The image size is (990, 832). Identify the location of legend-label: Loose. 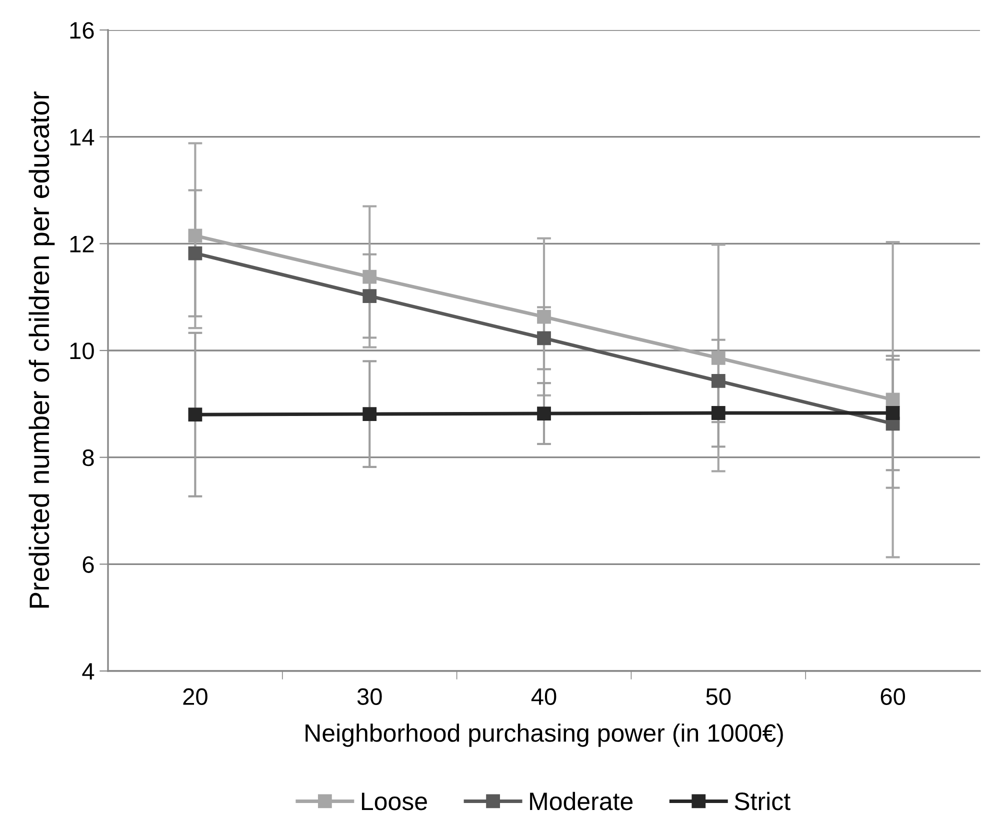
(394, 801).